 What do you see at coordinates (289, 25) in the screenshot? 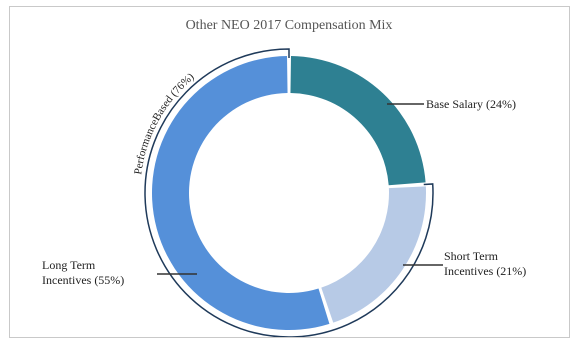
I see `chart-title: Other NEO 2017 Compensation Mix` at bounding box center [289, 25].